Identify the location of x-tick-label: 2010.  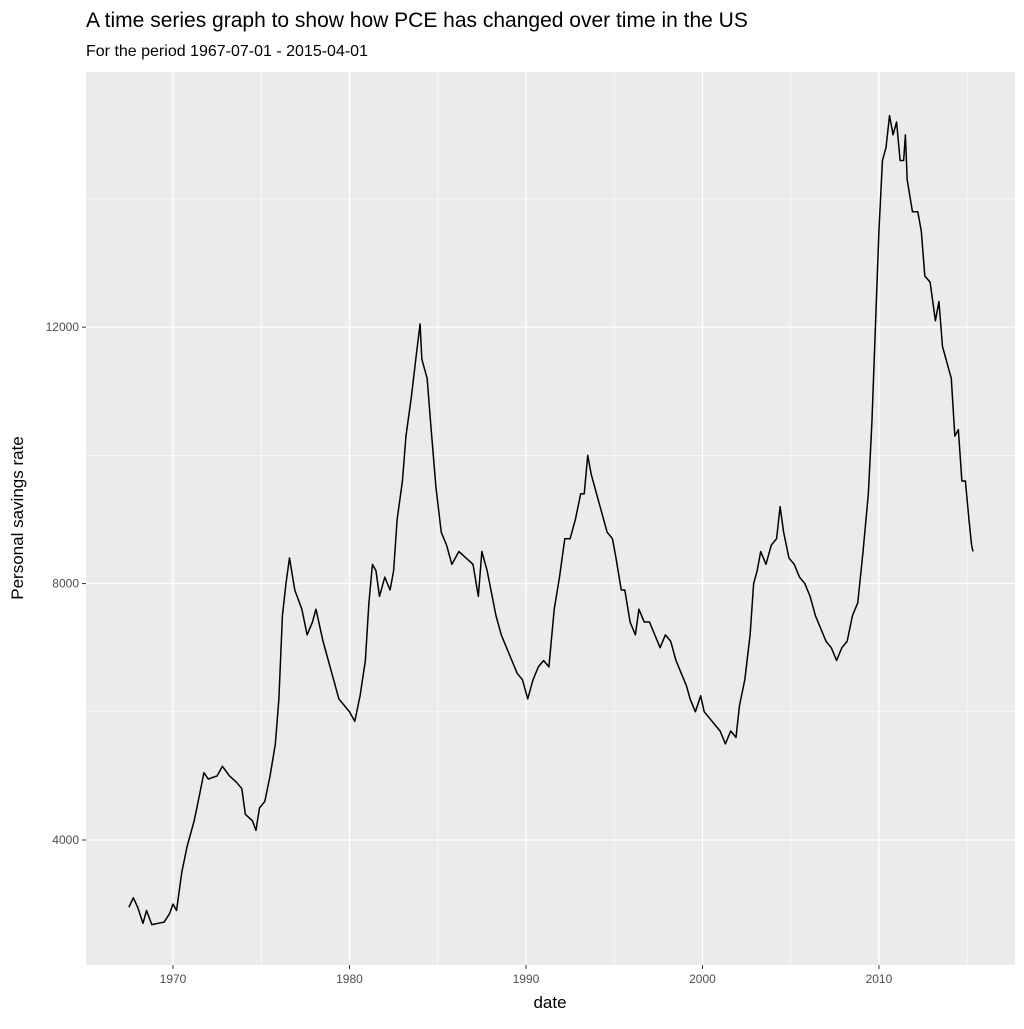
(879, 979).